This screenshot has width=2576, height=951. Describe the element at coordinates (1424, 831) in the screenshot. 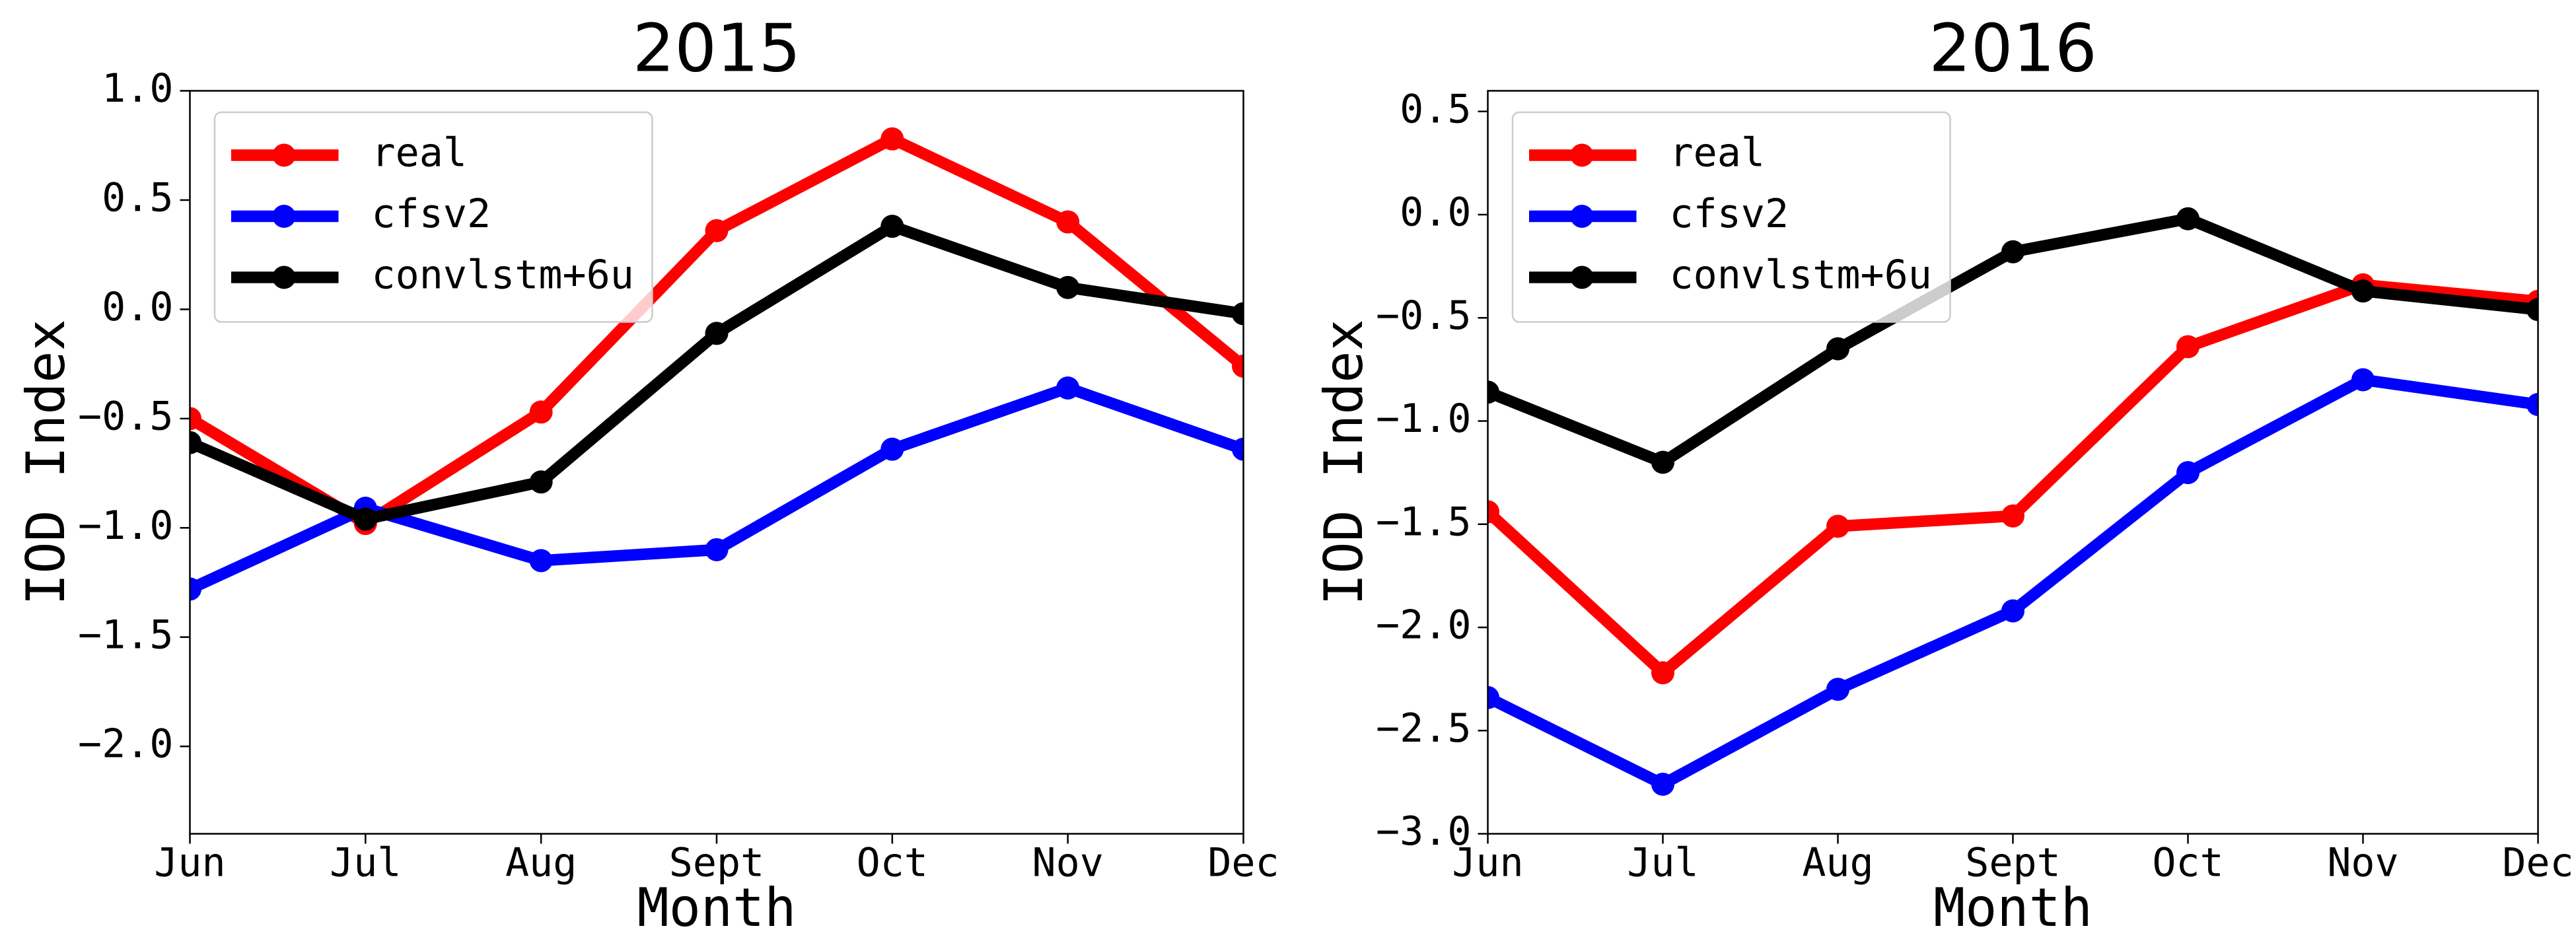

I see `y-tick-label: −3.0` at that location.